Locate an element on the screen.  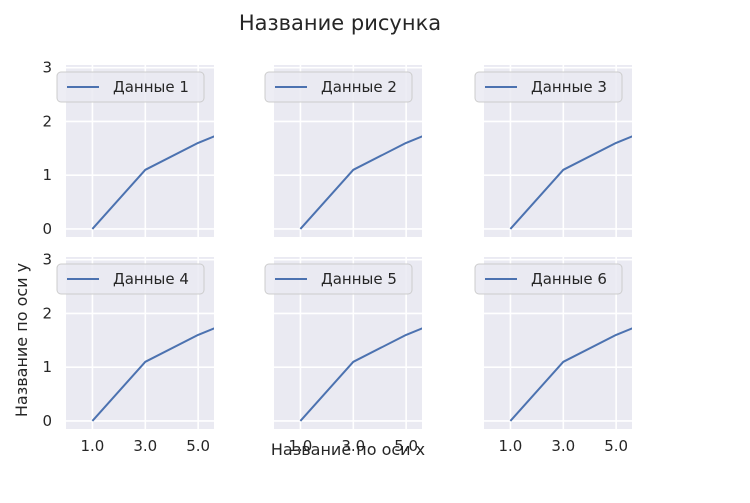
subplot-6: 1.0 3.0 5.0 Данные 6 is located at coordinates (553, 356).